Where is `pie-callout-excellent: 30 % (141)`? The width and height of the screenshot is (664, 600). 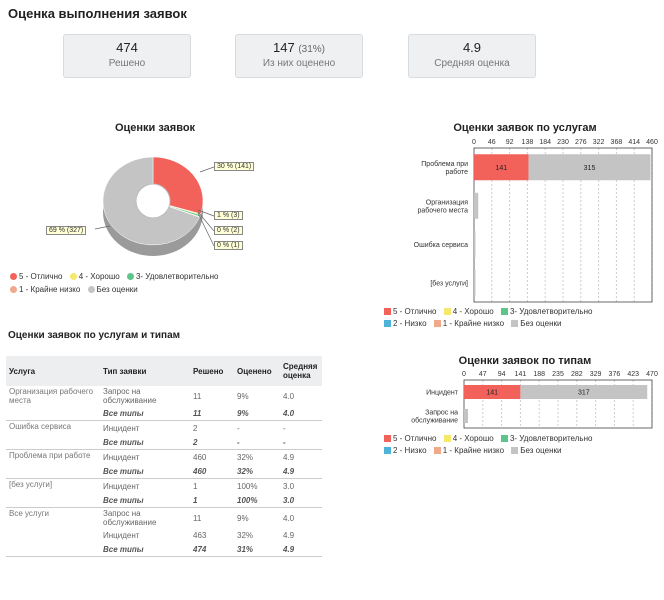
pie-callout-excellent: 30 % (141) is located at coordinates (234, 166).